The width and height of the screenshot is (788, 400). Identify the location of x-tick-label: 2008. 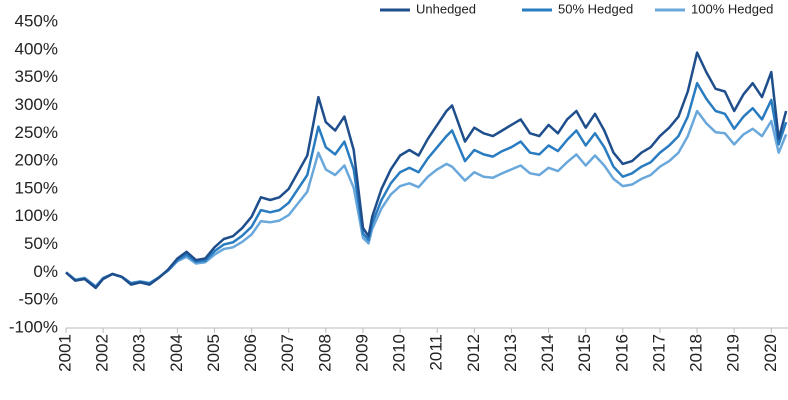
(324, 353).